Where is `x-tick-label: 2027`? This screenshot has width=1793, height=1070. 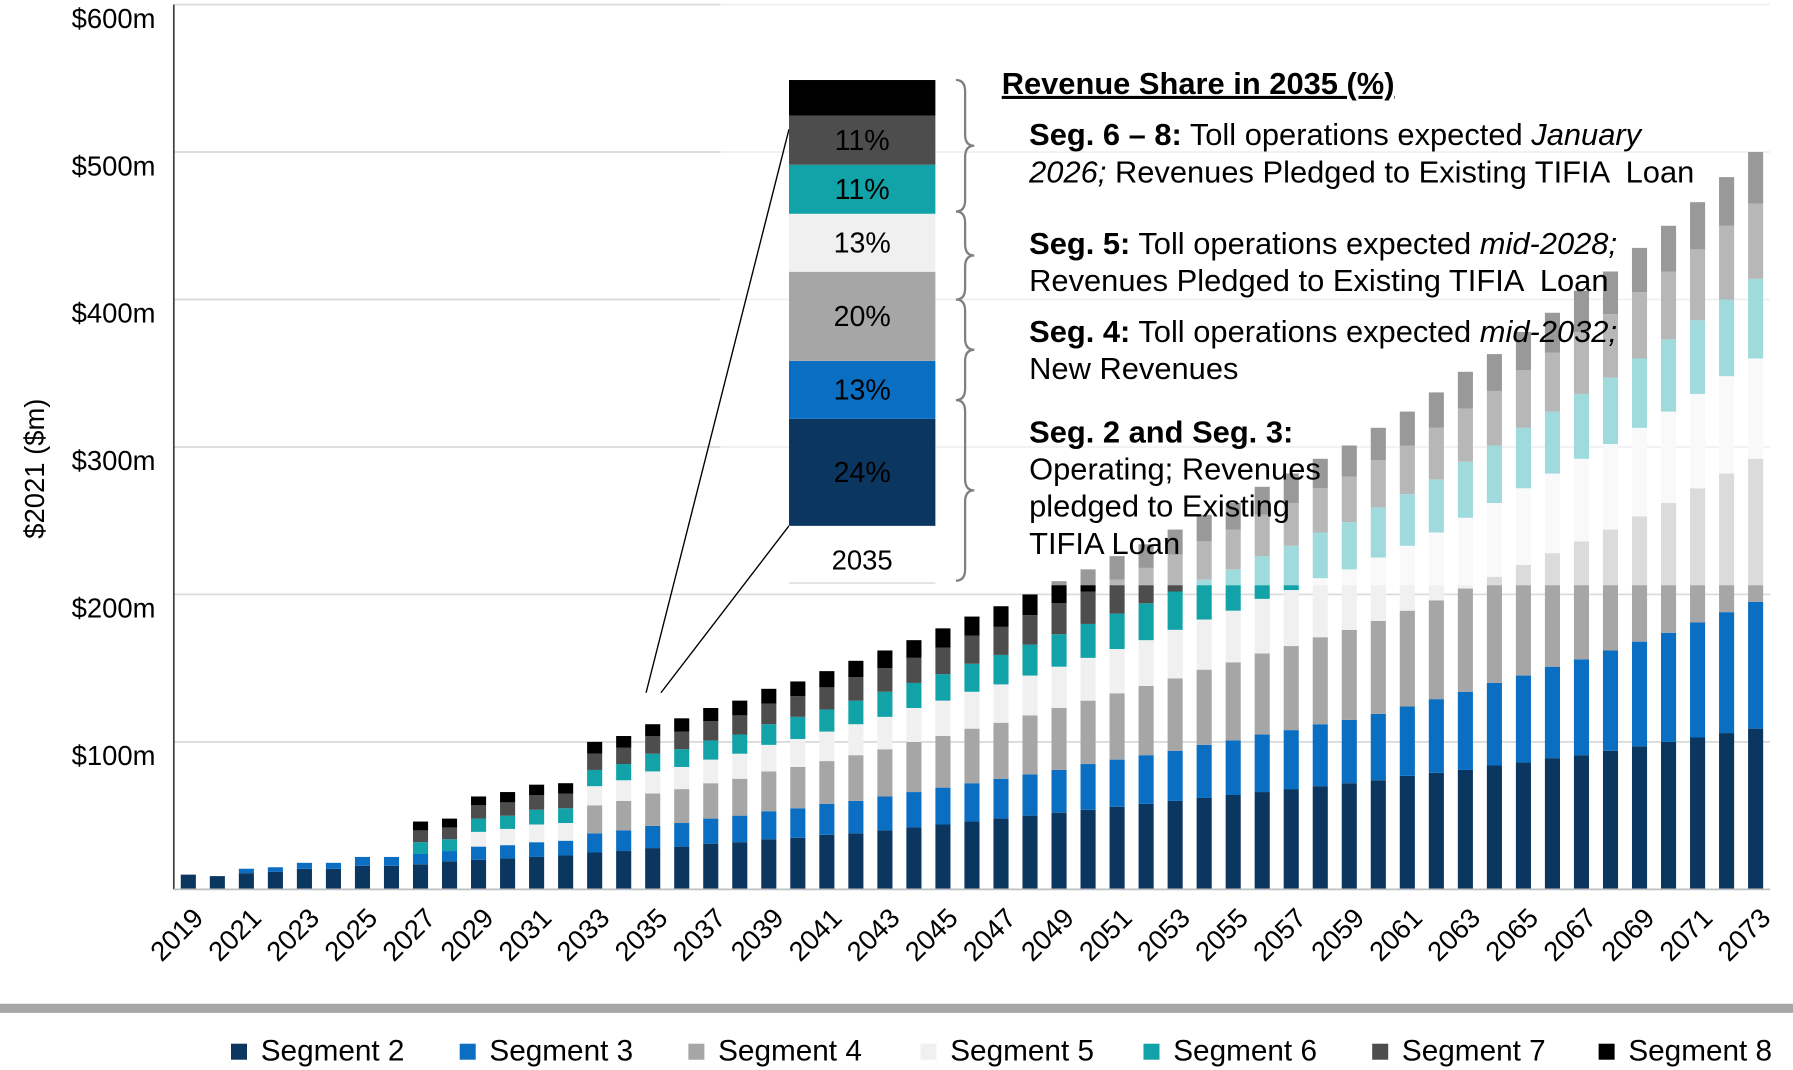 x-tick-label: 2027 is located at coordinates (408, 934).